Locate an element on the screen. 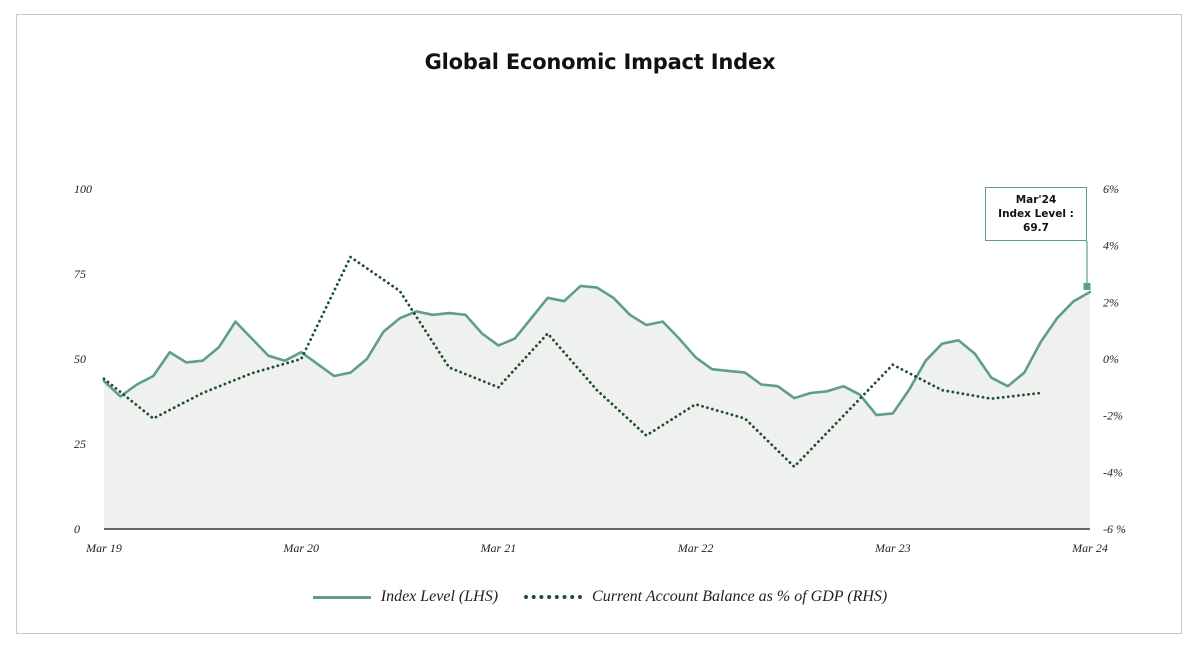 The width and height of the screenshot is (1200, 651). legend-label-index: Index Level (LHS) is located at coordinates (439, 596).